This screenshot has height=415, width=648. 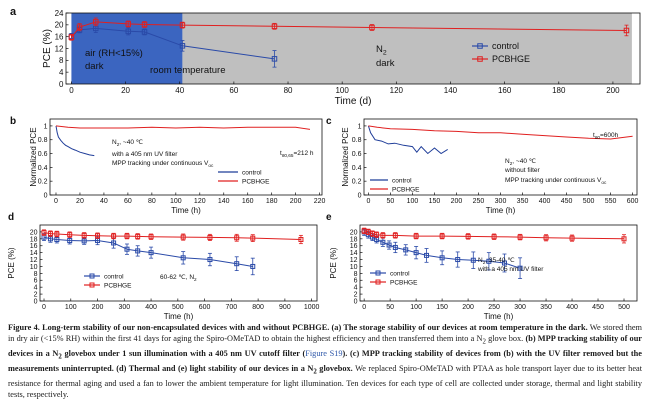 I want to click on caption-sub: 2, so click(x=315, y=372).